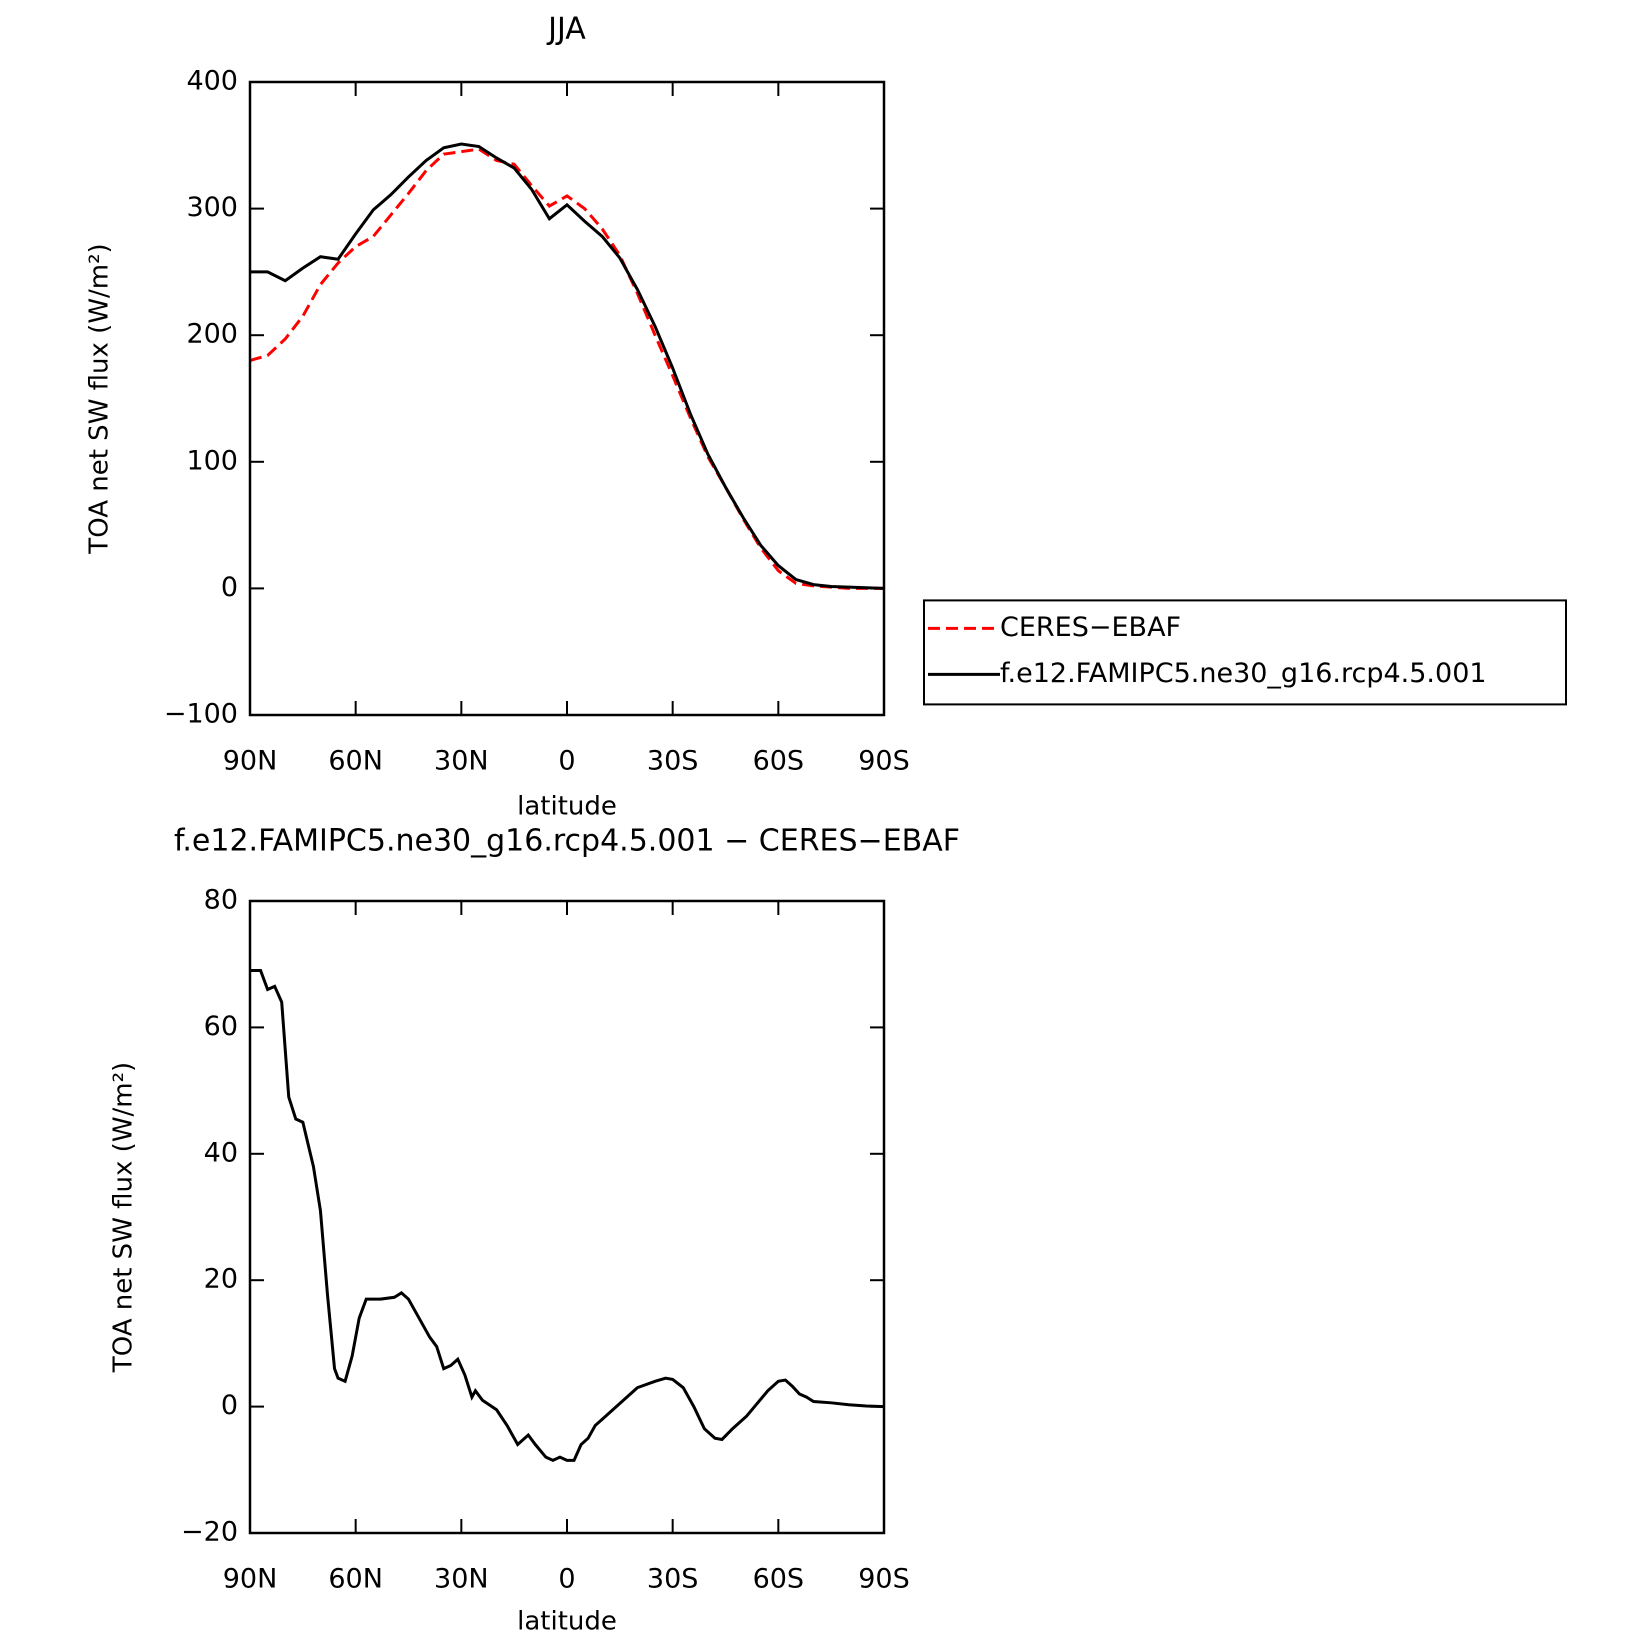  I want to click on y-tick-label: −20, so click(209, 1532).